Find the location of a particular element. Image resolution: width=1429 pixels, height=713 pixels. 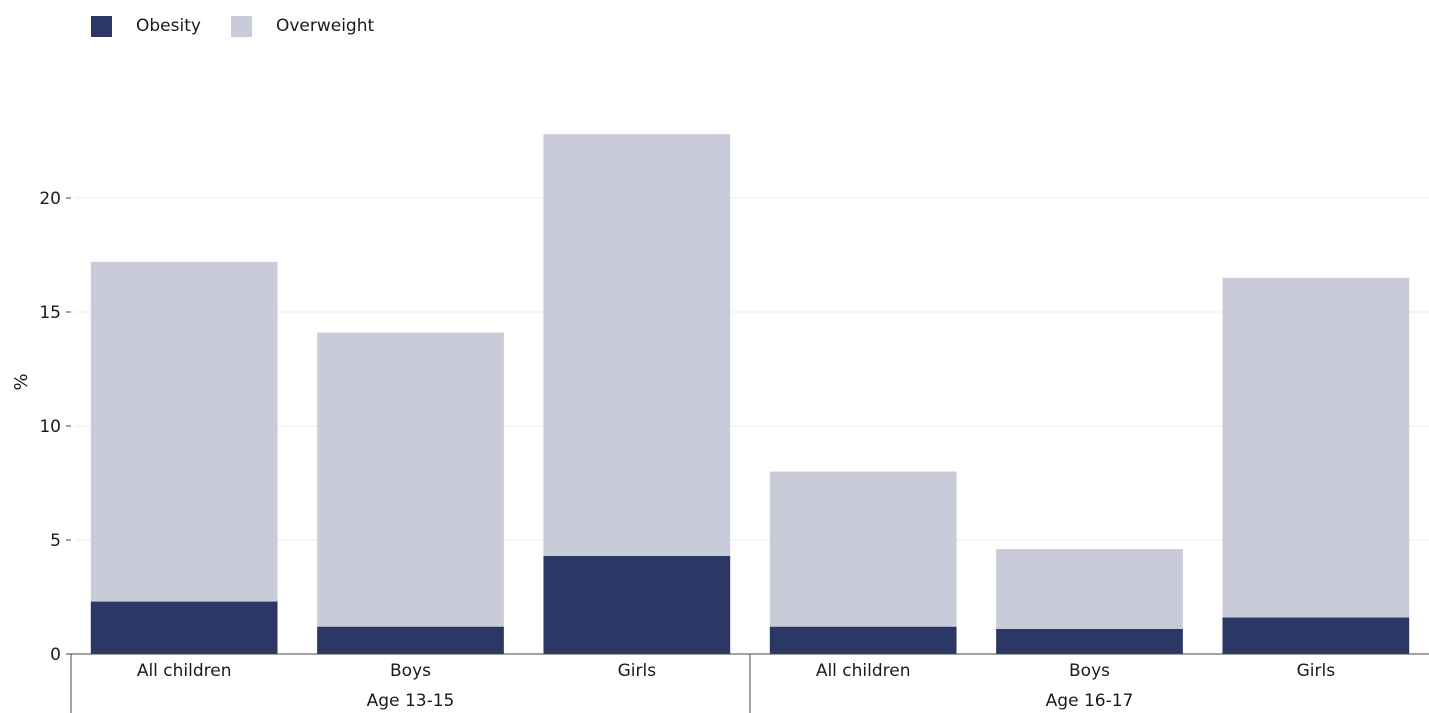

legend-label-overweight: Overweight is located at coordinates (325, 26).